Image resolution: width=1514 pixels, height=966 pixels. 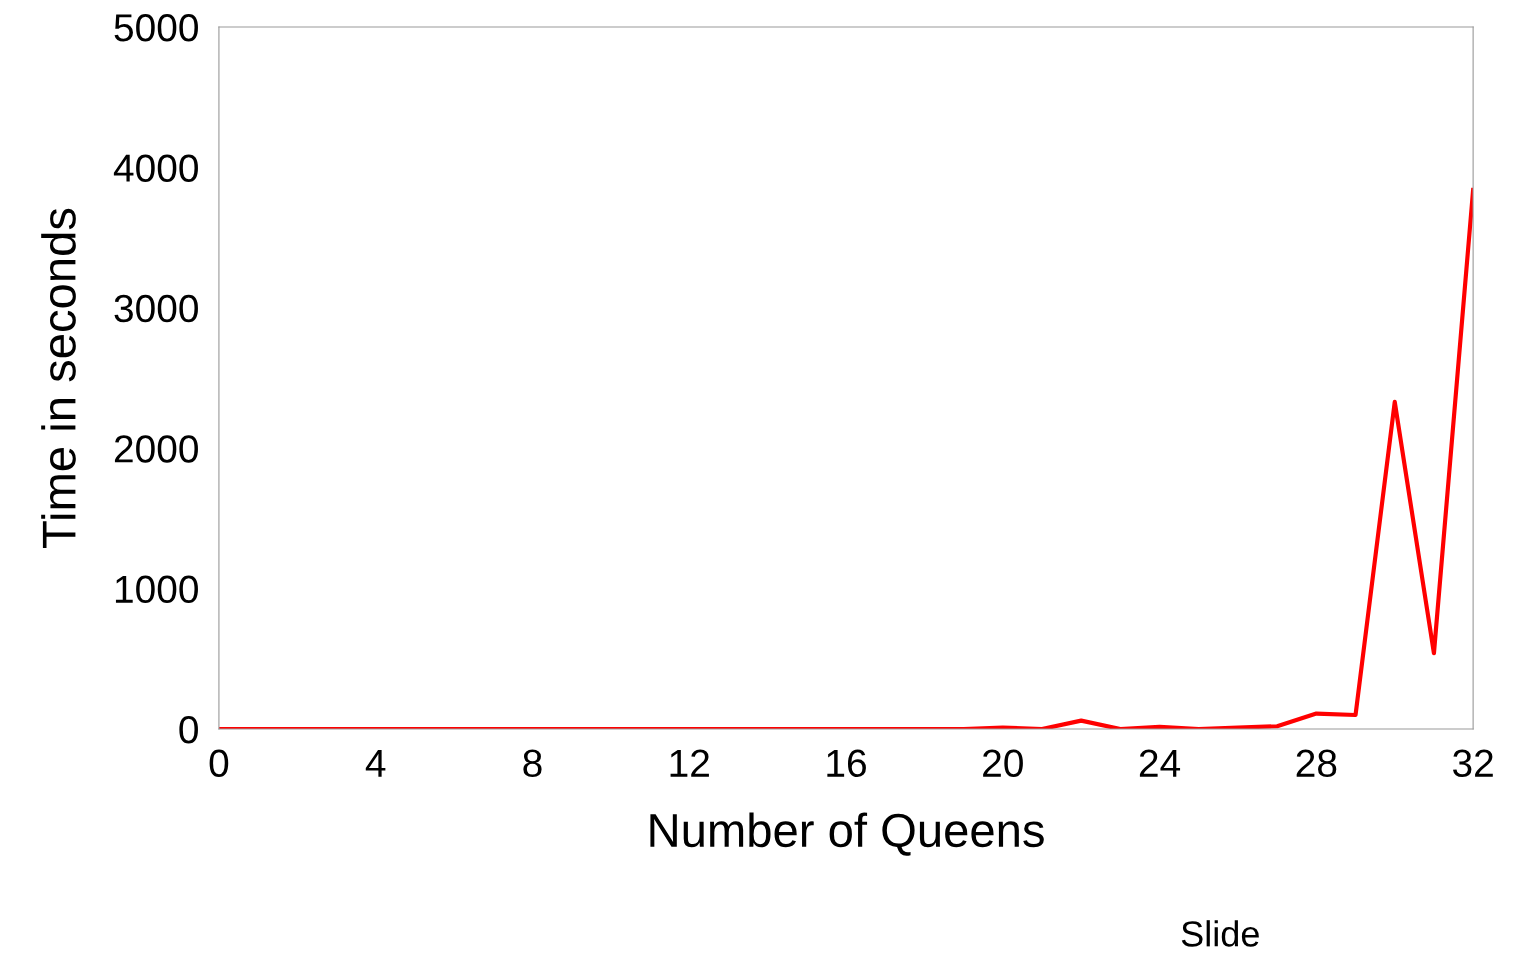 What do you see at coordinates (1316, 763) in the screenshot?
I see `x-tick-label: 28` at bounding box center [1316, 763].